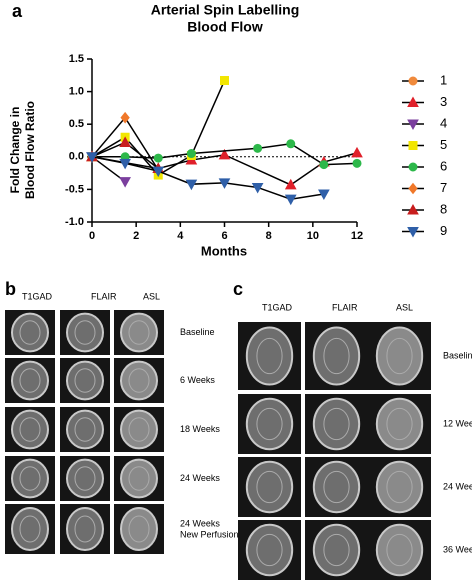  I want to click on x-tick-label: 8, so click(269, 236).